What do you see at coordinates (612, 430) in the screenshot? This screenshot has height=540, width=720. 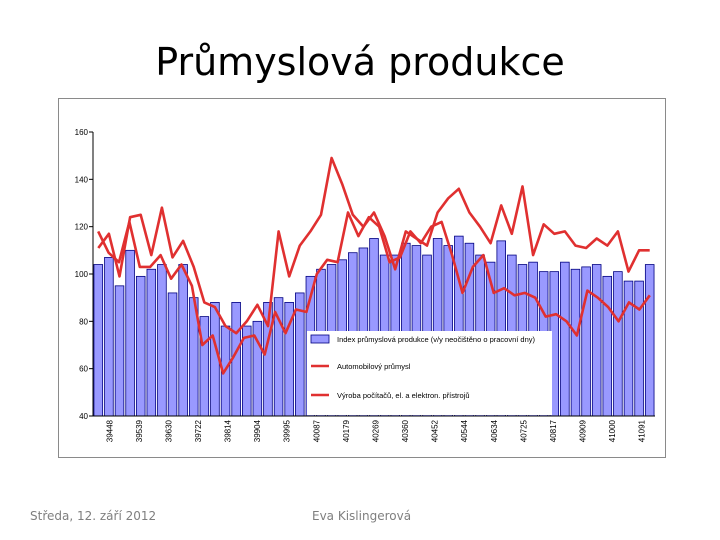 I see `x-tick-label: 41000` at bounding box center [612, 430].